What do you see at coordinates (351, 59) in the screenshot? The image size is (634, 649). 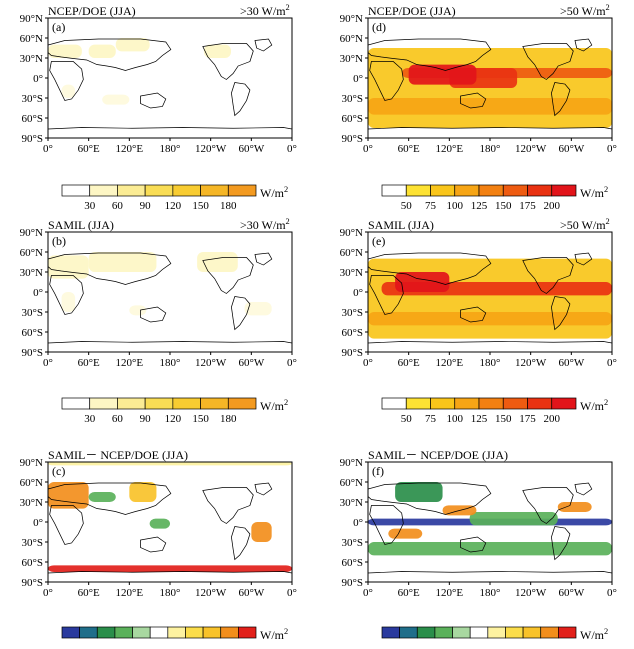 I see `lat-tick-label: 30°N` at bounding box center [351, 59].